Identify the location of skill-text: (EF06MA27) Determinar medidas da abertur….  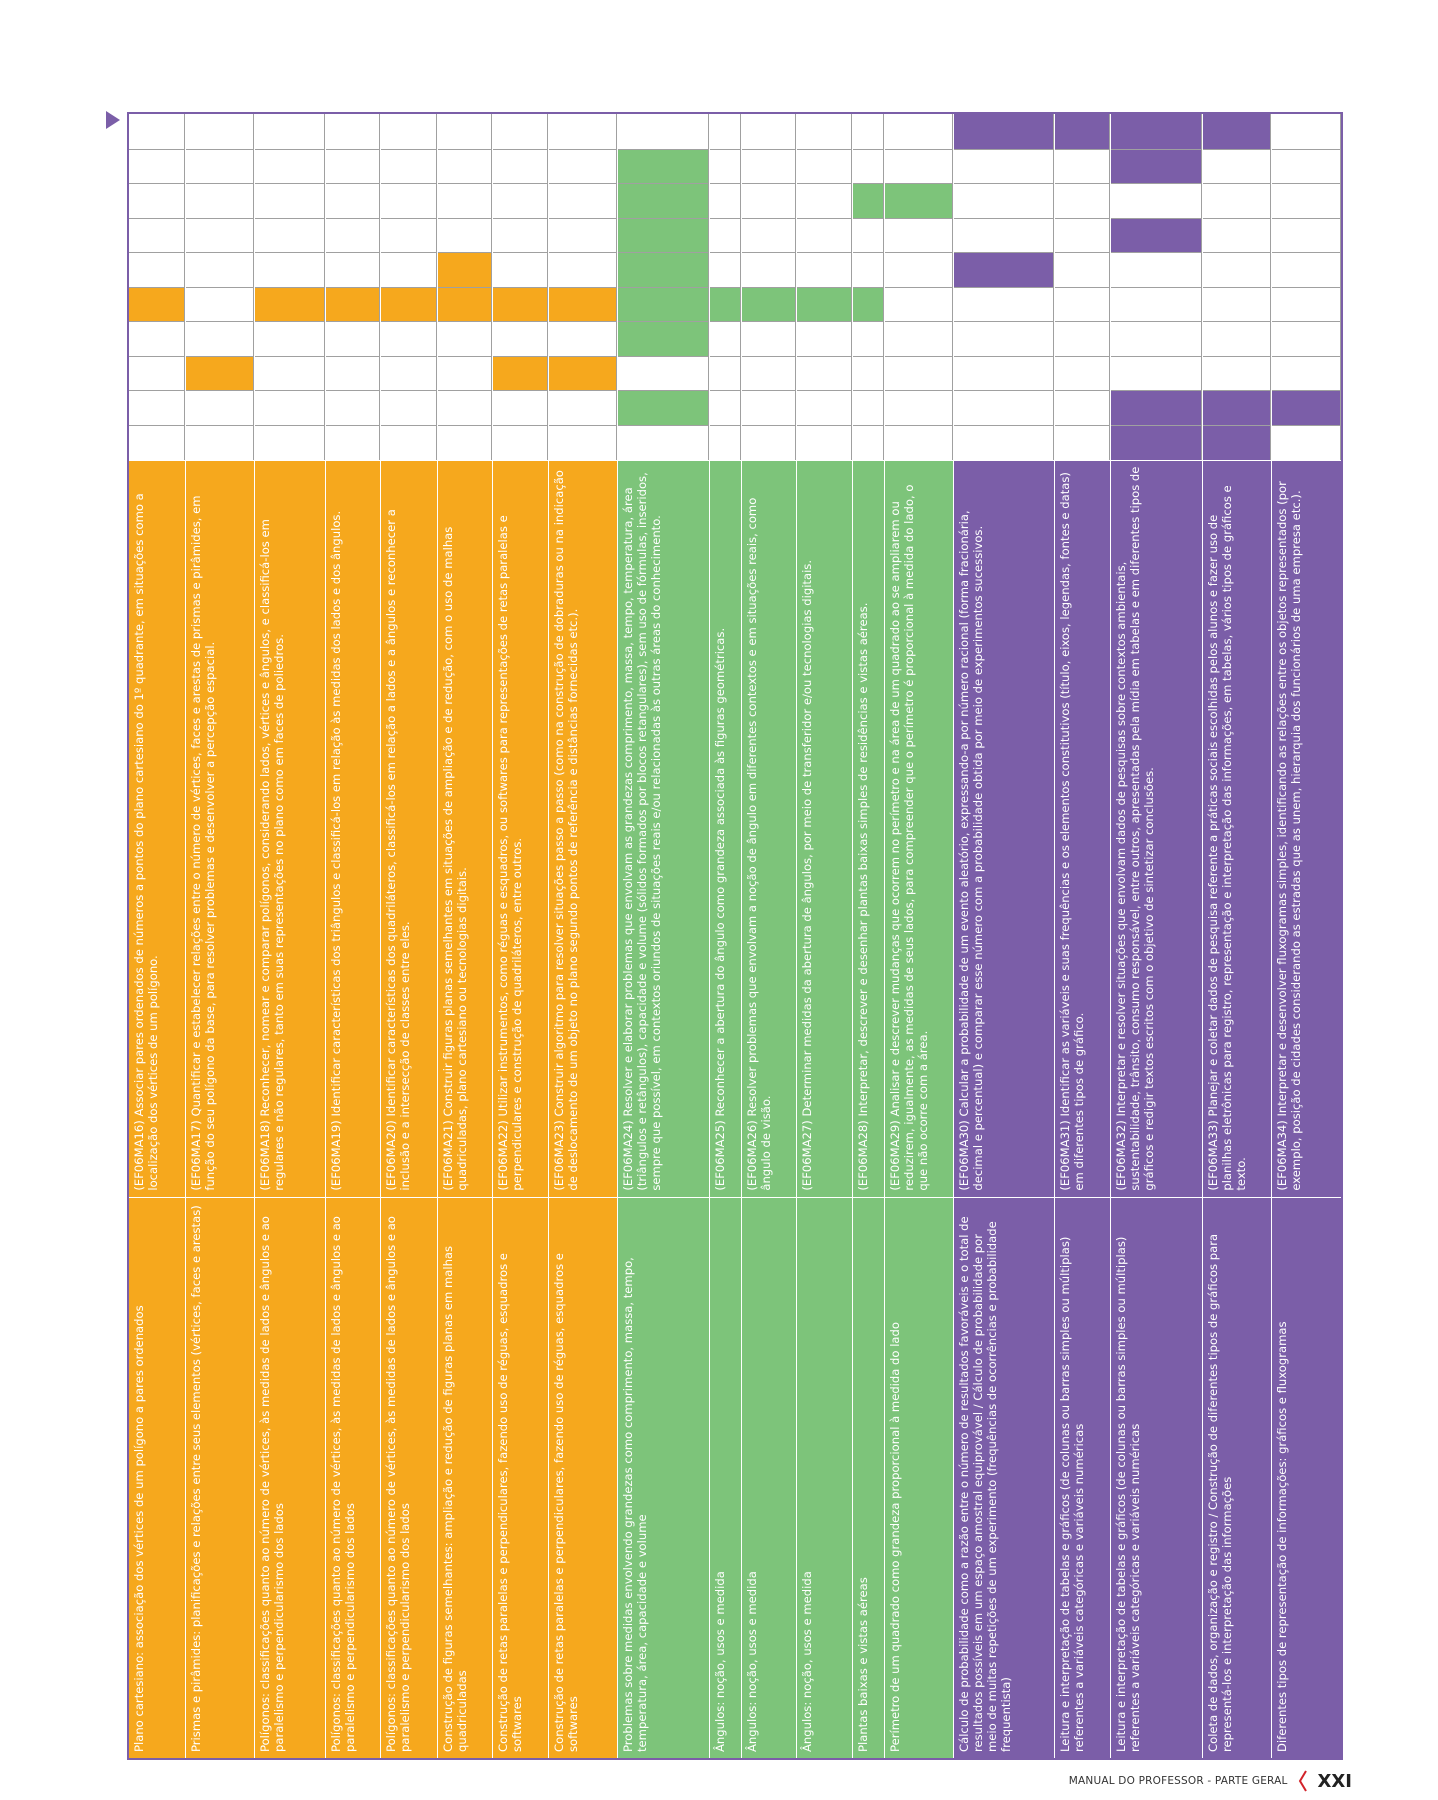
(824, 828).